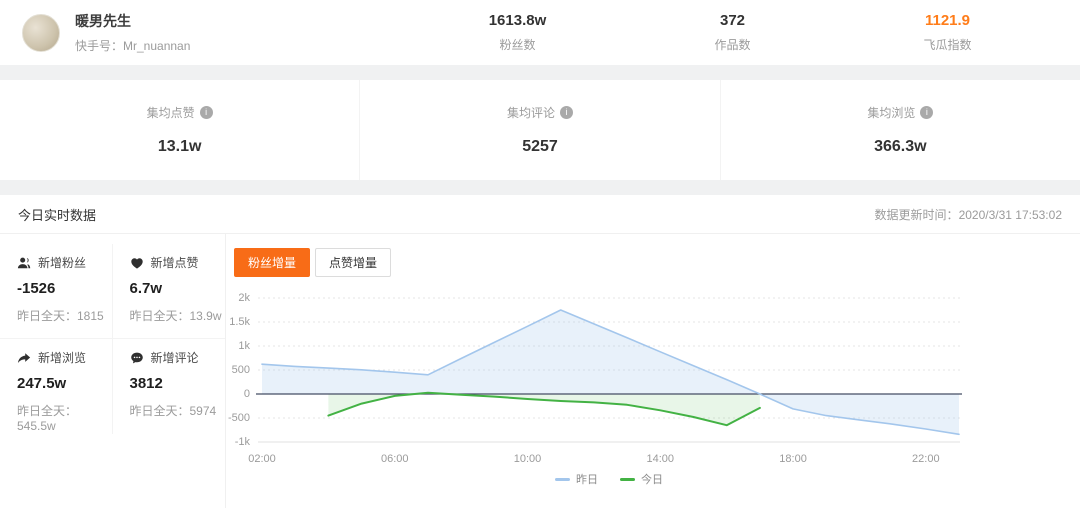 This screenshot has height=508, width=1080. Describe the element at coordinates (36, 288) in the screenshot. I see `new-followers-value: -1526` at that location.